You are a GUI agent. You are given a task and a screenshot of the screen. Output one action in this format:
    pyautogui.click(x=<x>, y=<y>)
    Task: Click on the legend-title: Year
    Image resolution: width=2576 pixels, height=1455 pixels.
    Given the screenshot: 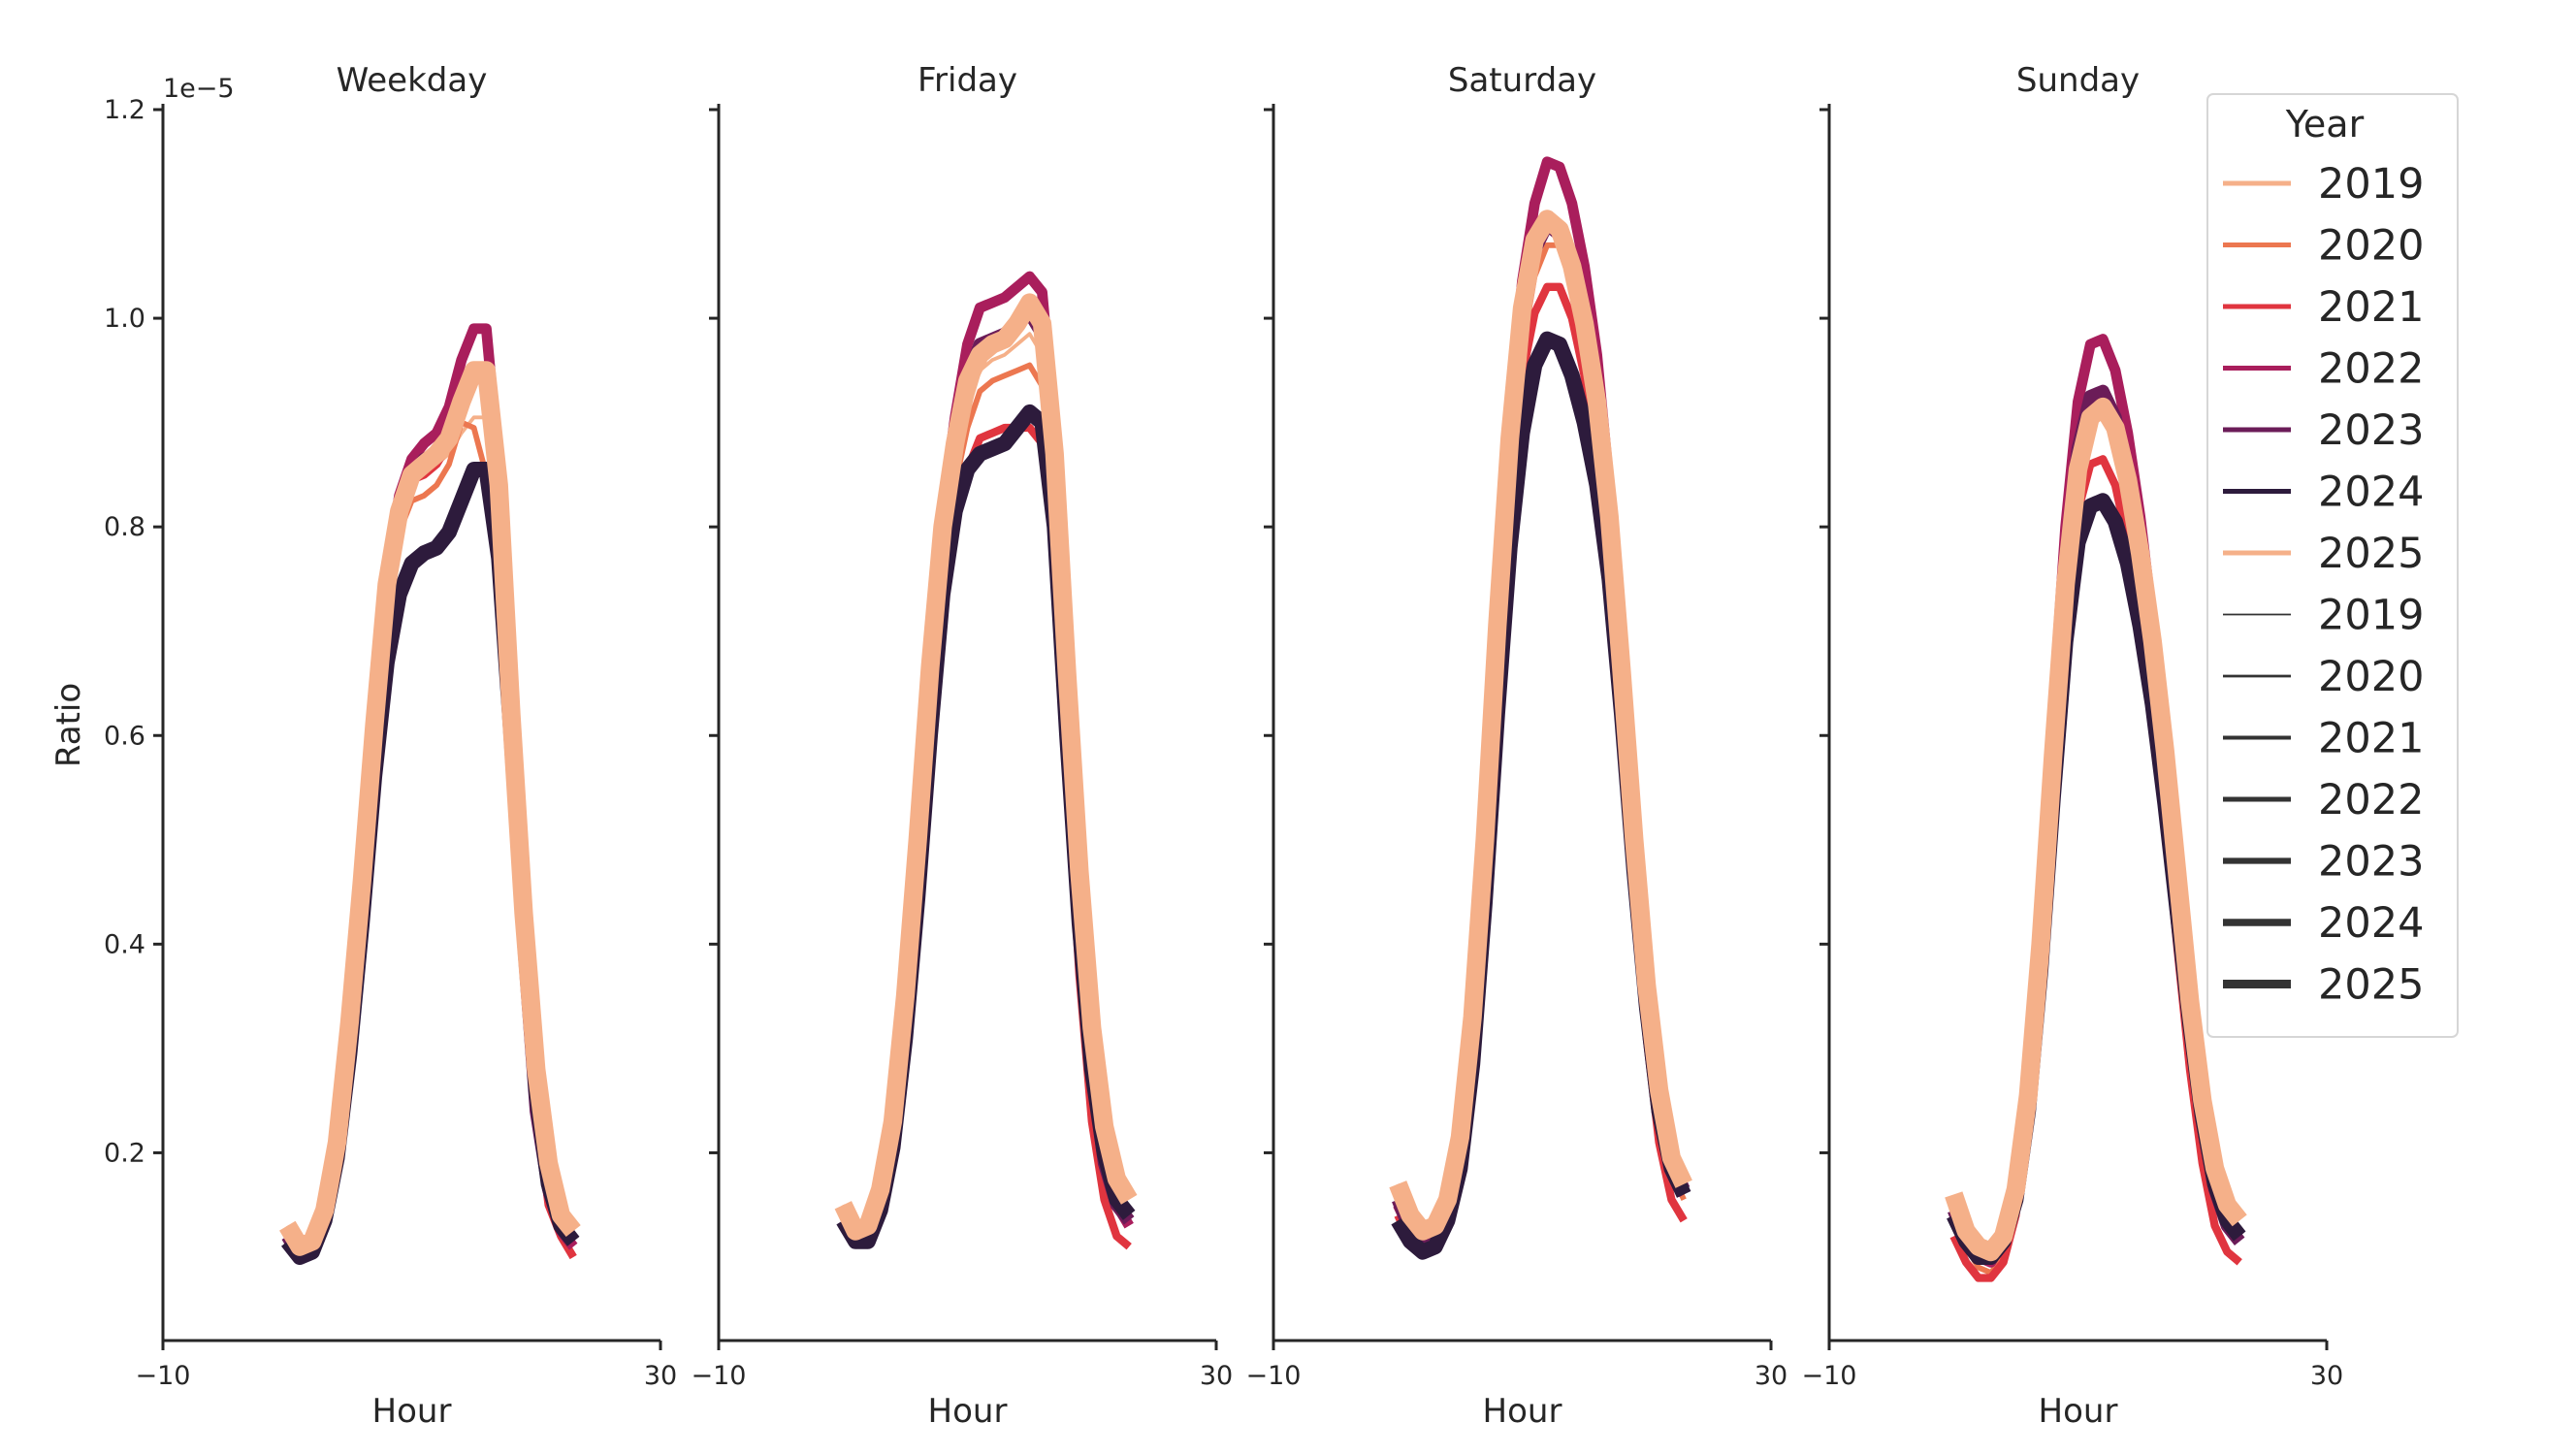 What is the action you would take?
    pyautogui.click(x=2325, y=124)
    